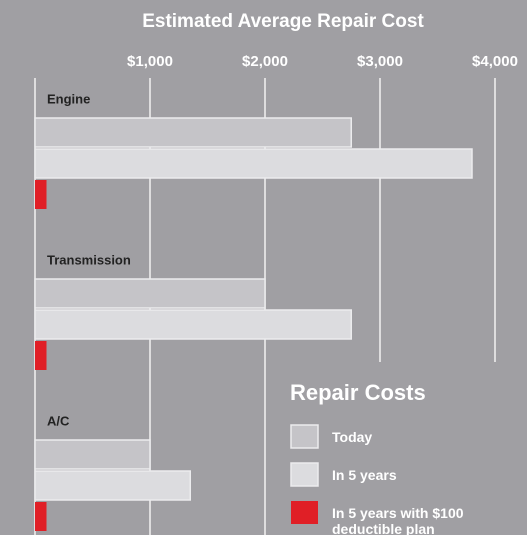  Describe the element at coordinates (89, 259) in the screenshot. I see `category-label: Transmission` at that location.